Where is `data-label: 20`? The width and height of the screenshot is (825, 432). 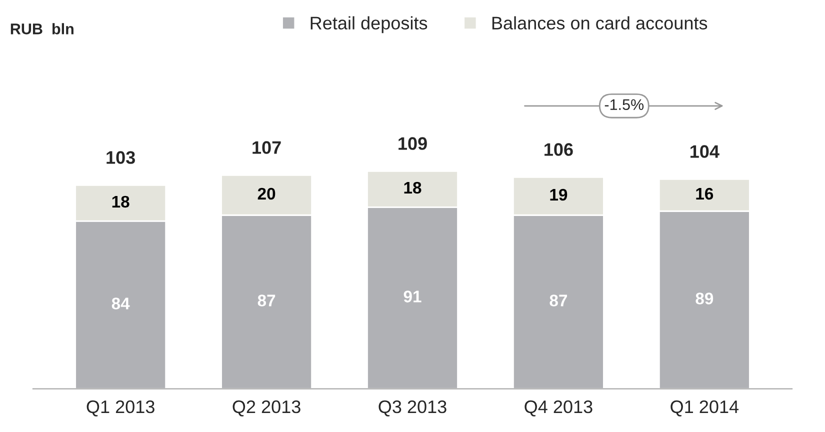
data-label: 20 is located at coordinates (267, 194).